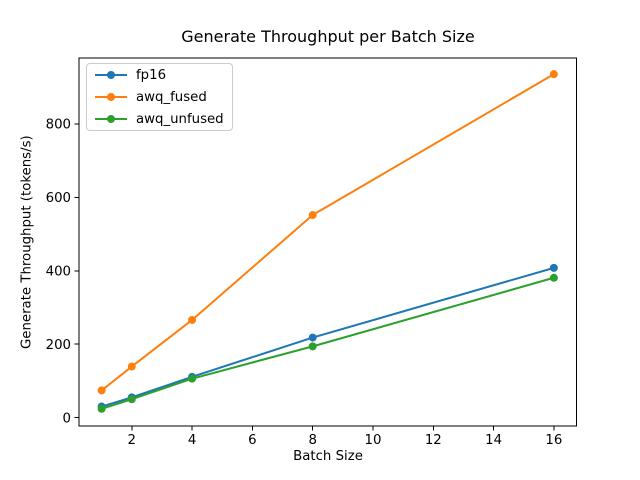  What do you see at coordinates (493, 440) in the screenshot?
I see `x-tick-label: 14` at bounding box center [493, 440].